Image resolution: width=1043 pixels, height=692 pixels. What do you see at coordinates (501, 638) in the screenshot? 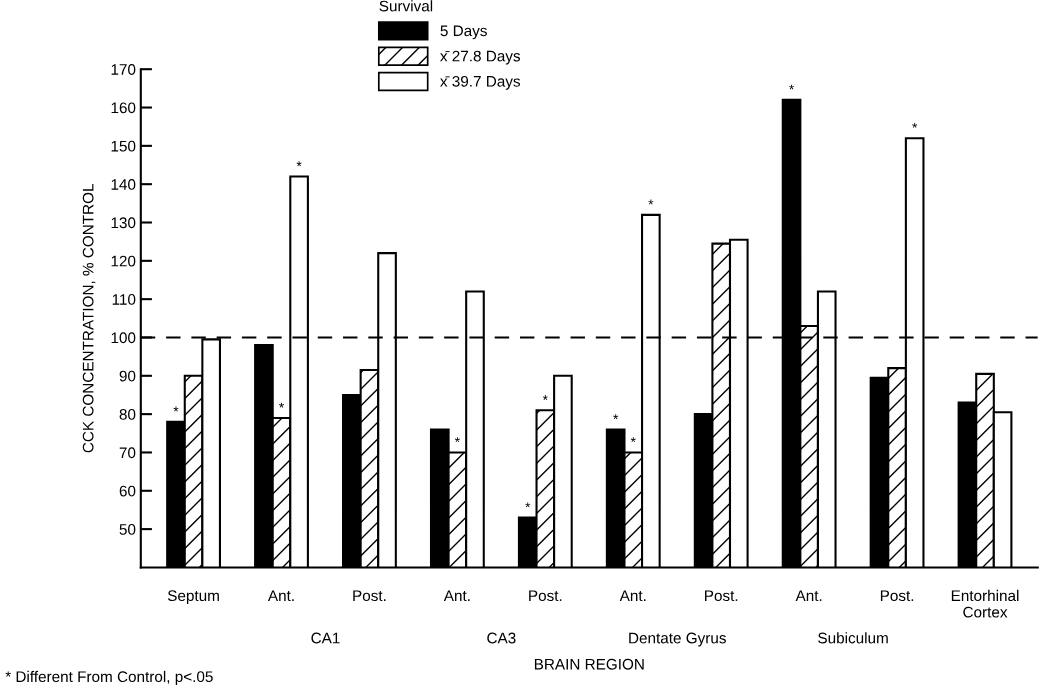
I see `text: CA3` at bounding box center [501, 638].